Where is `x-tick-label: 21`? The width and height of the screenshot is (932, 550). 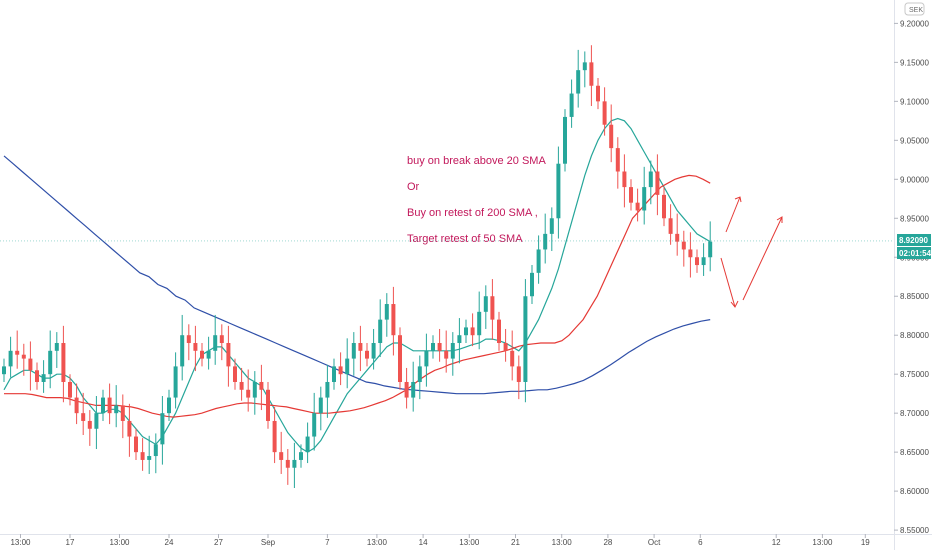 x-tick-label: 21 is located at coordinates (515, 542).